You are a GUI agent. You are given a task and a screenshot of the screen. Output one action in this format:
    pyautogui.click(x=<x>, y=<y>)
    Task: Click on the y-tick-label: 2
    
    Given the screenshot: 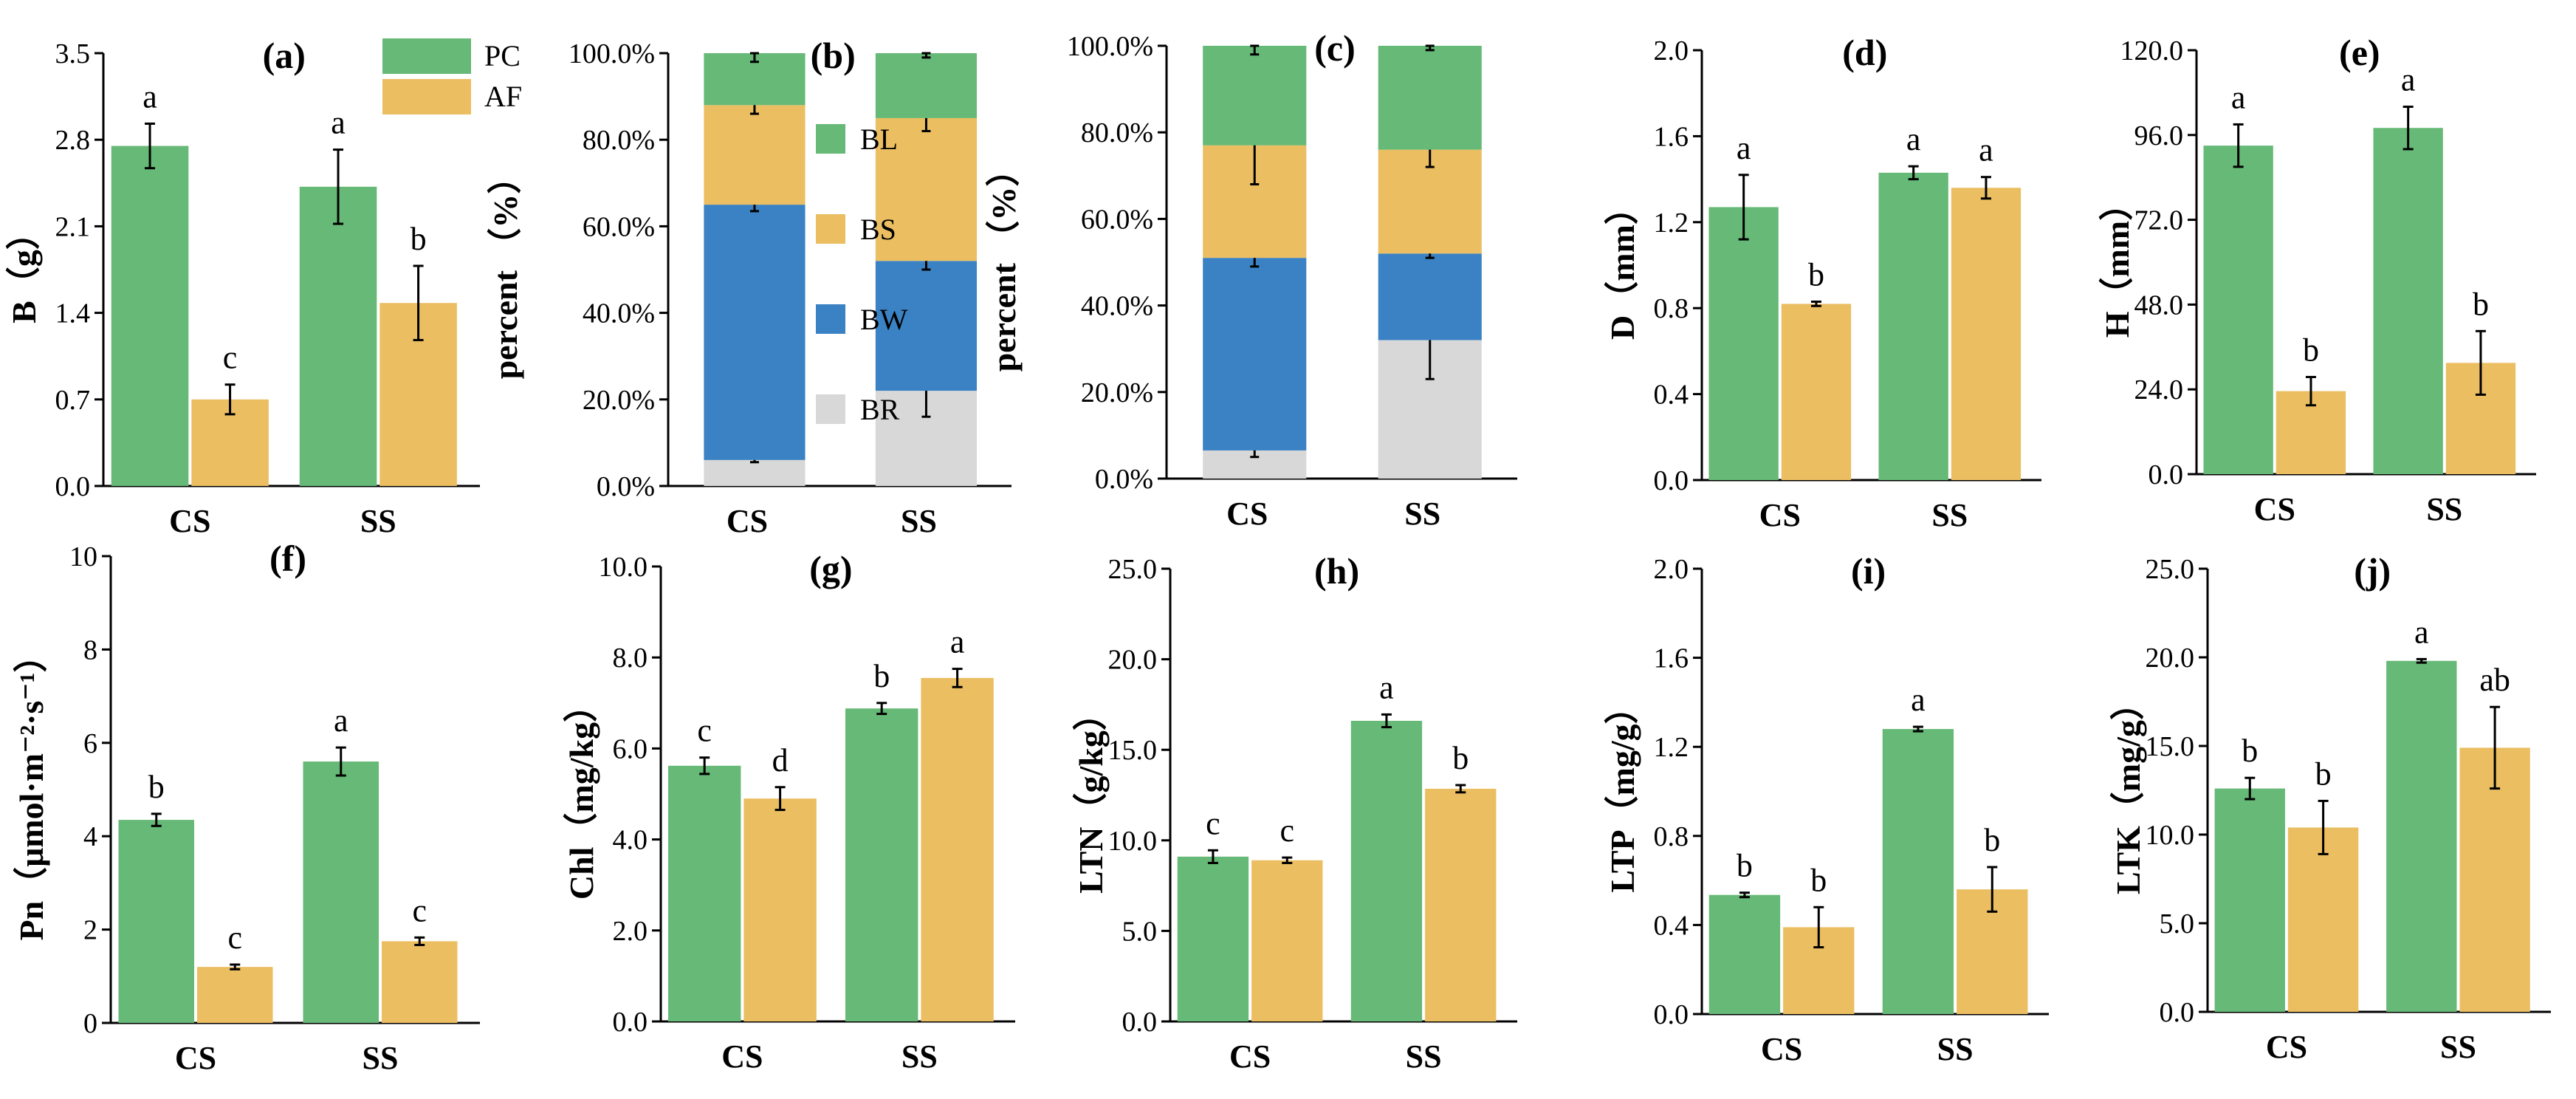 What is the action you would take?
    pyautogui.click(x=90, y=930)
    